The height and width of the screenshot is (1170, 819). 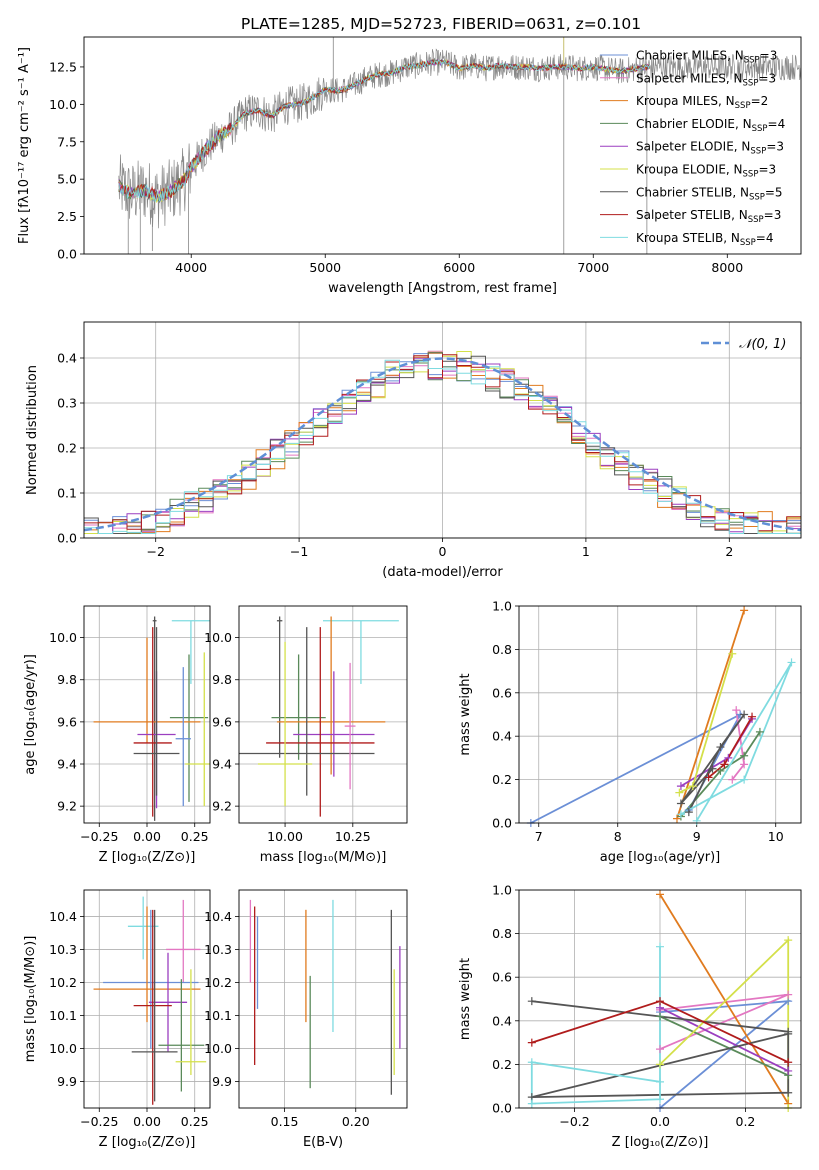 What do you see at coordinates (63, 104) in the screenshot?
I see `spectrum-ytick-label: 10.0` at bounding box center [63, 104].